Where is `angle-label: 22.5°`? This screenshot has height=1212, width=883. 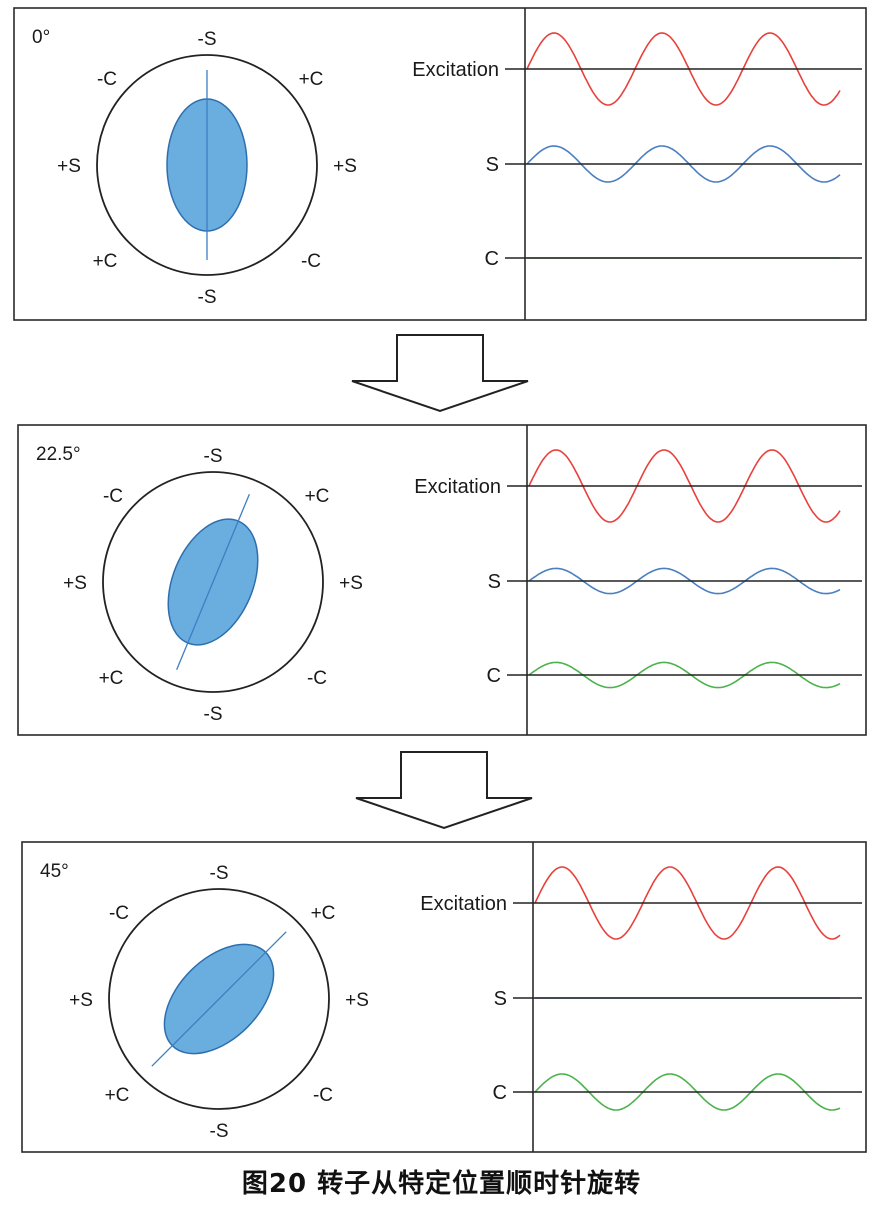
angle-label: 22.5° is located at coordinates (58, 454).